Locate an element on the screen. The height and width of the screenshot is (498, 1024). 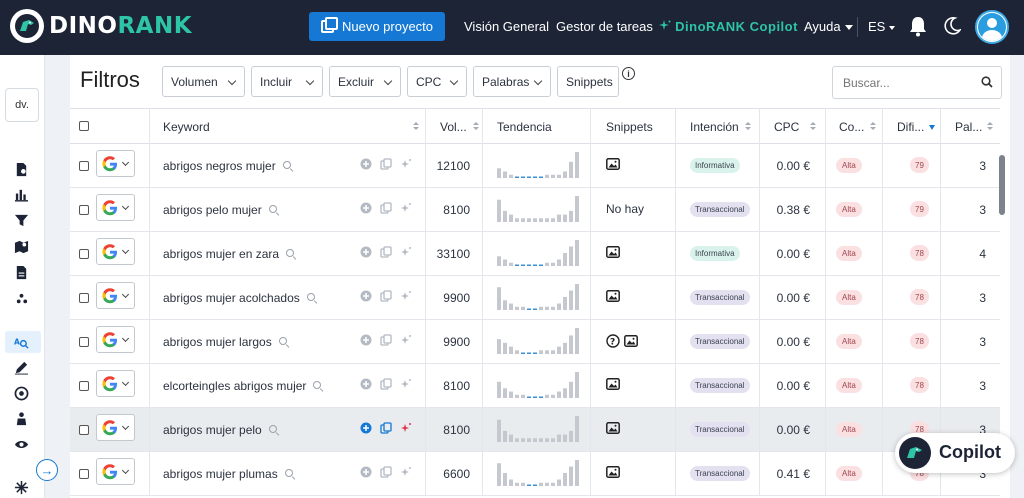
col-keyword: Keyword is located at coordinates (186, 127).